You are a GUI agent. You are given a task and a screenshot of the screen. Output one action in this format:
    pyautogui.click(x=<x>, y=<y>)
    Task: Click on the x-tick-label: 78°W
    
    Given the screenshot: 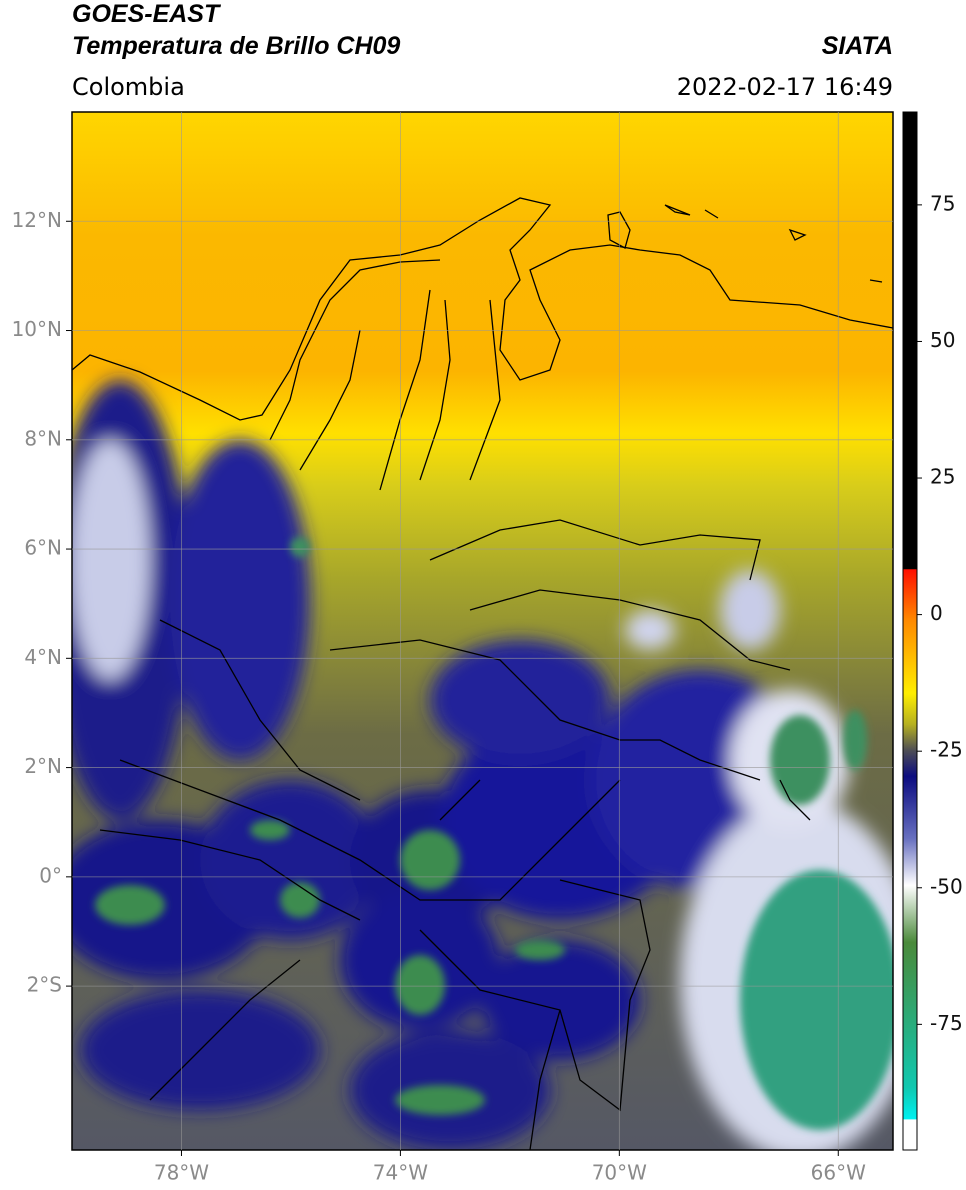 What is the action you would take?
    pyautogui.click(x=181, y=1173)
    